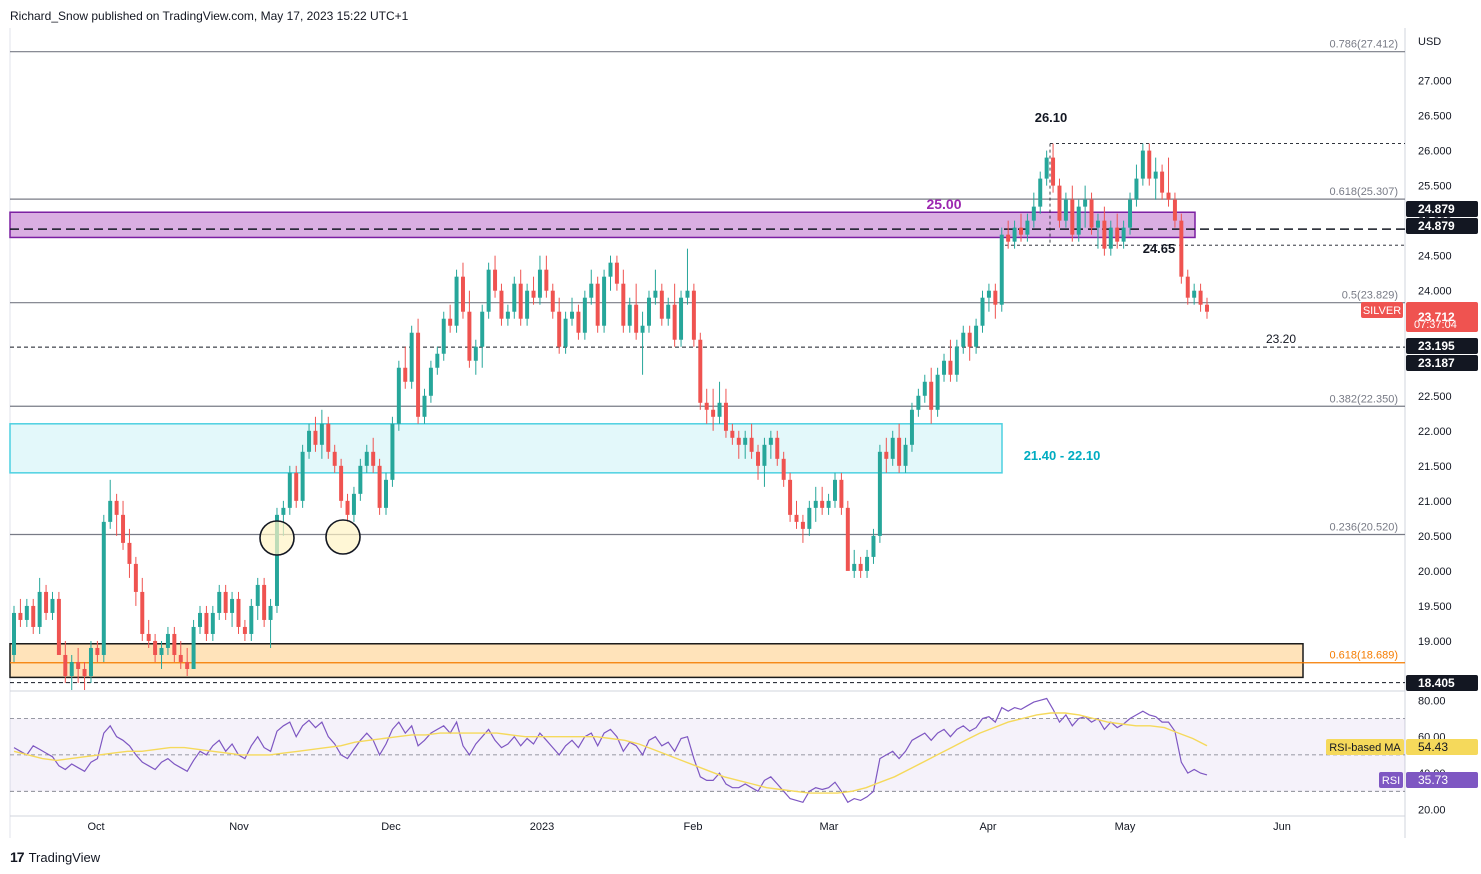 The height and width of the screenshot is (874, 1481). Describe the element at coordinates (602, 225) in the screenshot. I see `zone-purple` at that location.